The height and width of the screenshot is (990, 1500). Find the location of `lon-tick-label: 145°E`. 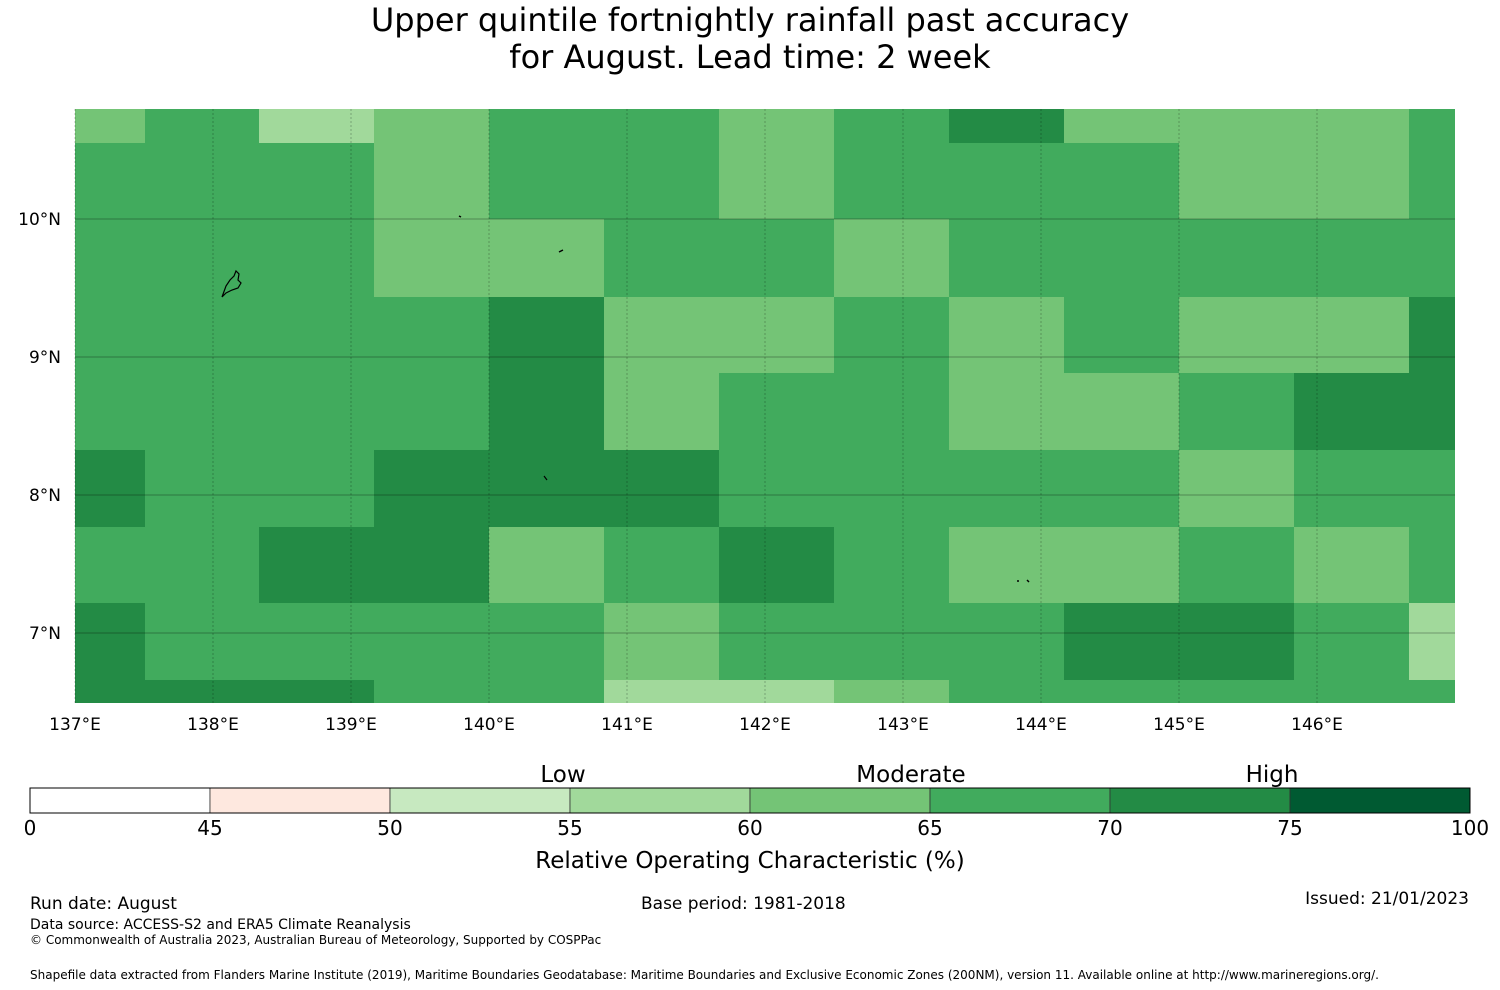

lon-tick-label: 145°E is located at coordinates (1179, 725).